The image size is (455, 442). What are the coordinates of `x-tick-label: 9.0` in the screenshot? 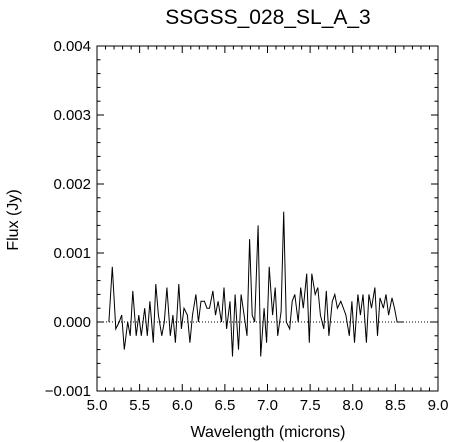 It's located at (438, 405).